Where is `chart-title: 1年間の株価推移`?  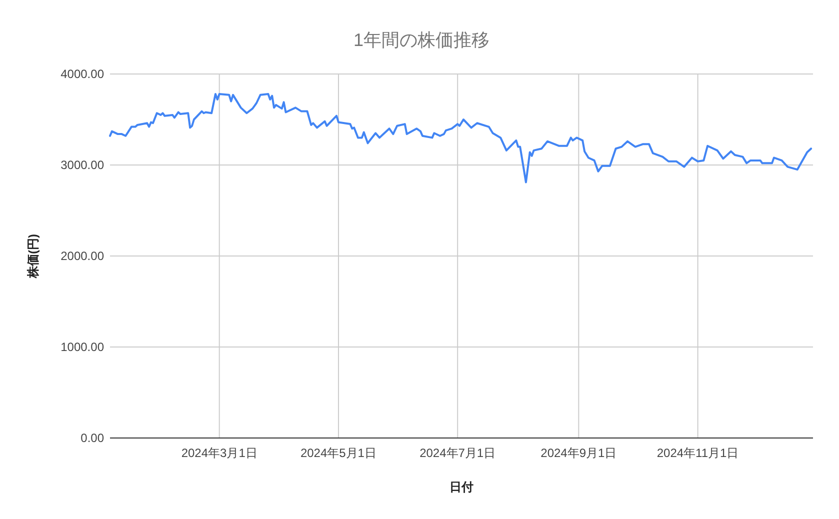
chart-title: 1年間の株価推移 is located at coordinates (421, 40).